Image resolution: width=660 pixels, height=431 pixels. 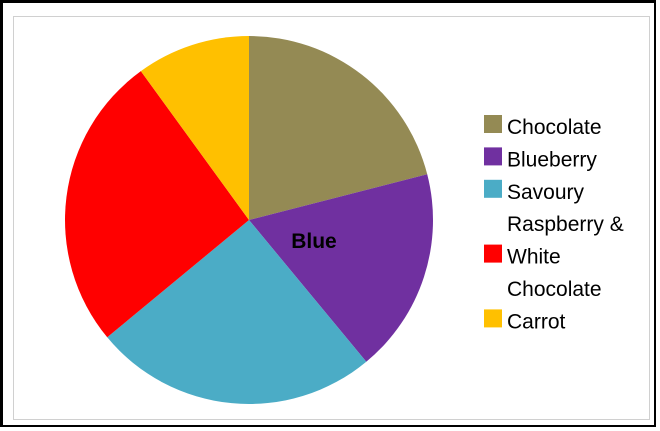 What do you see at coordinates (534, 257) in the screenshot?
I see `legend-label: White` at bounding box center [534, 257].